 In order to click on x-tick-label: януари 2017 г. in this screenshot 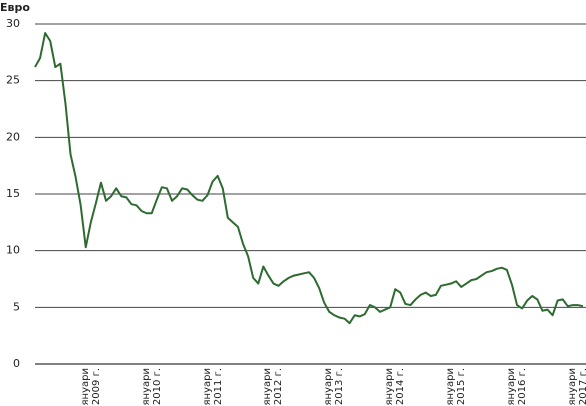, I will do `click(576, 387)`.